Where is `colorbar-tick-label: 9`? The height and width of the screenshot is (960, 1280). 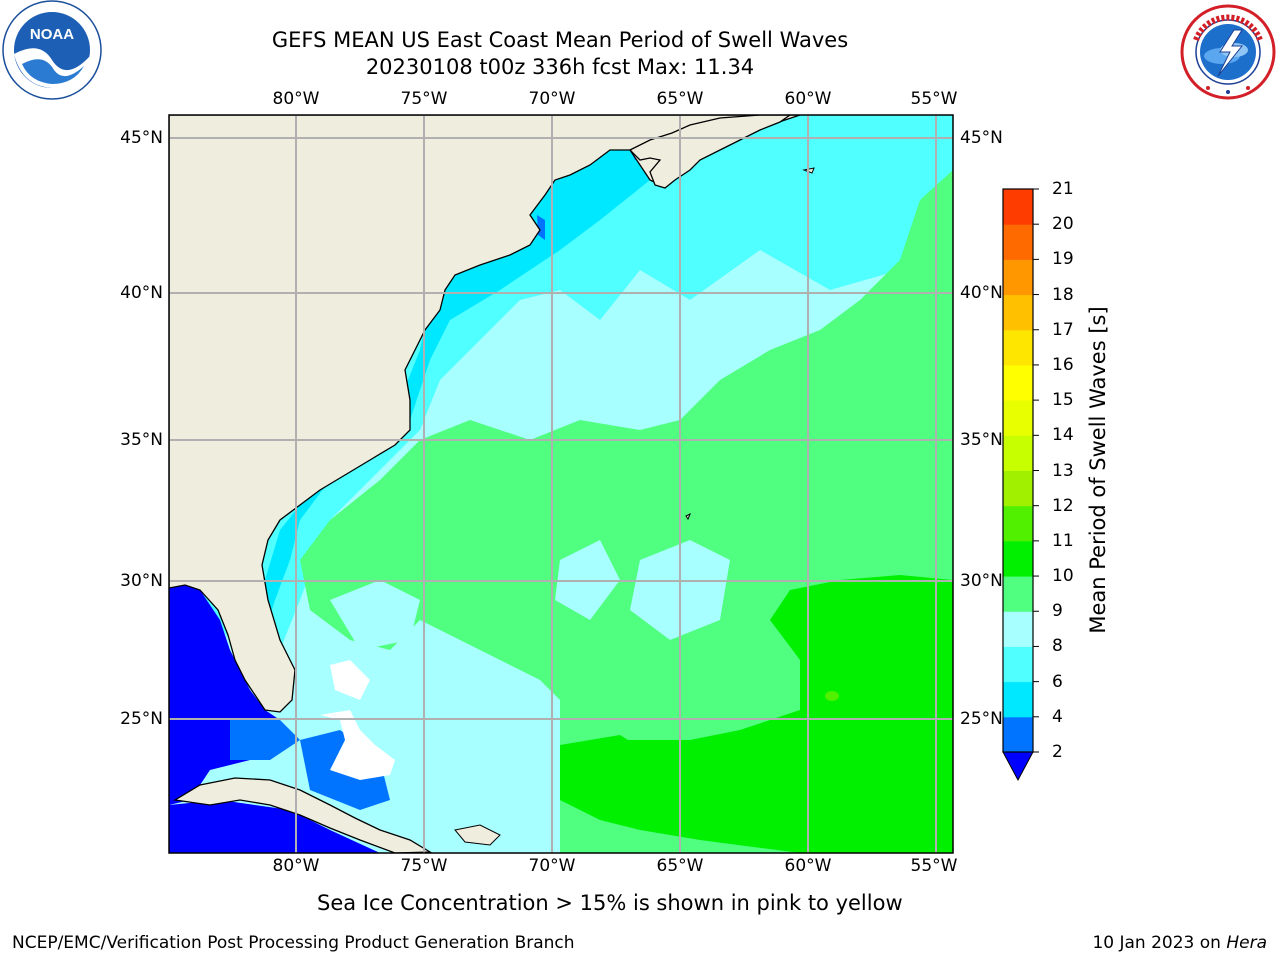
colorbar-tick-label: 9 is located at coordinates (1057, 611).